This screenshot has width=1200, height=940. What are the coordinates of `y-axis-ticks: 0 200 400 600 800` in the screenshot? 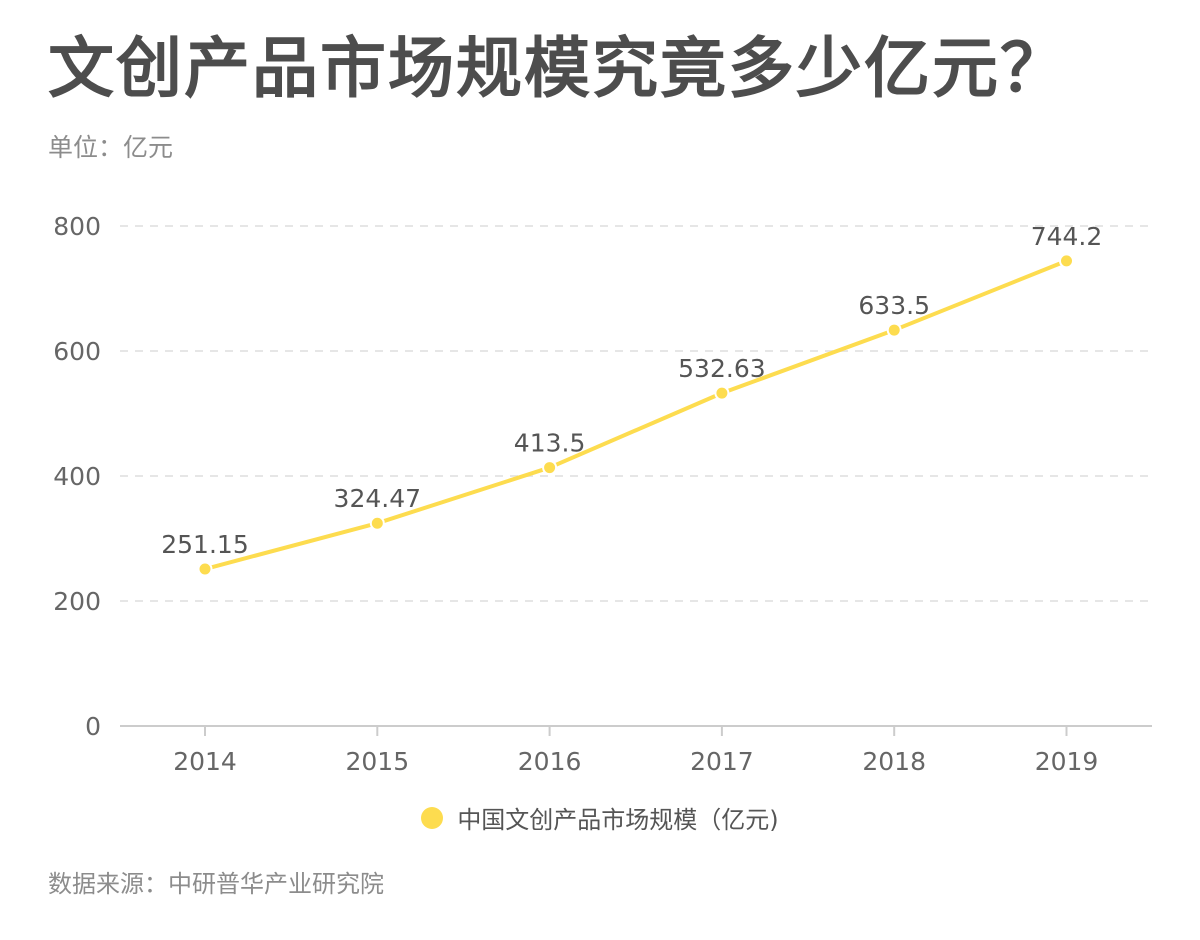 It's located at (77, 476).